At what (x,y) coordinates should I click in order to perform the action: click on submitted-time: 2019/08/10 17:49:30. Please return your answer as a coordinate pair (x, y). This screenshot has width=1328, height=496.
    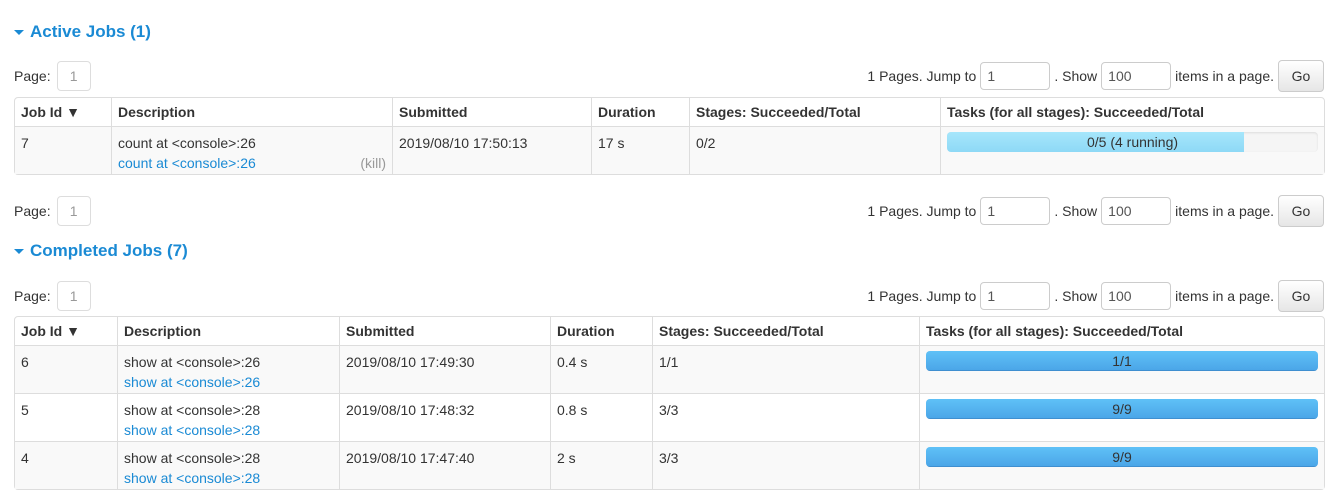
    Looking at the image, I should click on (444, 369).